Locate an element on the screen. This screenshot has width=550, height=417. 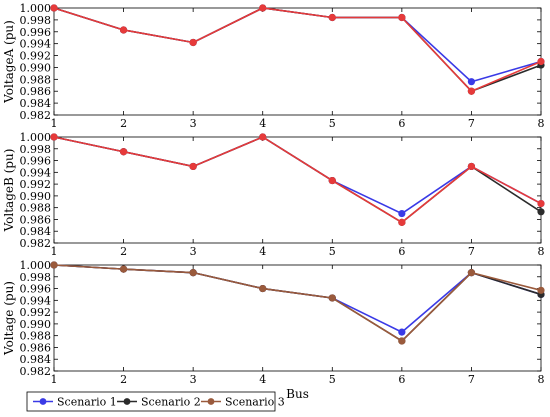
legend-item-3: Scenario 3 is located at coordinates (243, 402).